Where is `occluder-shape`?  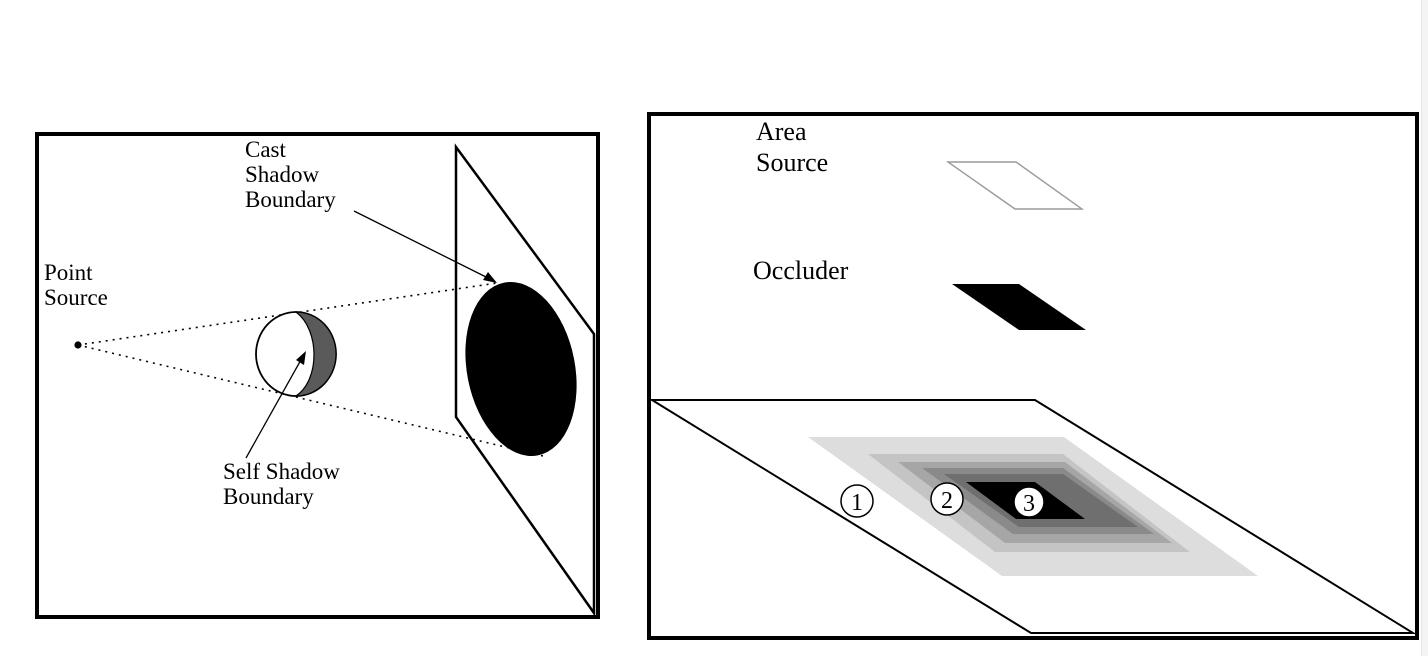 occluder-shape is located at coordinates (1019, 307).